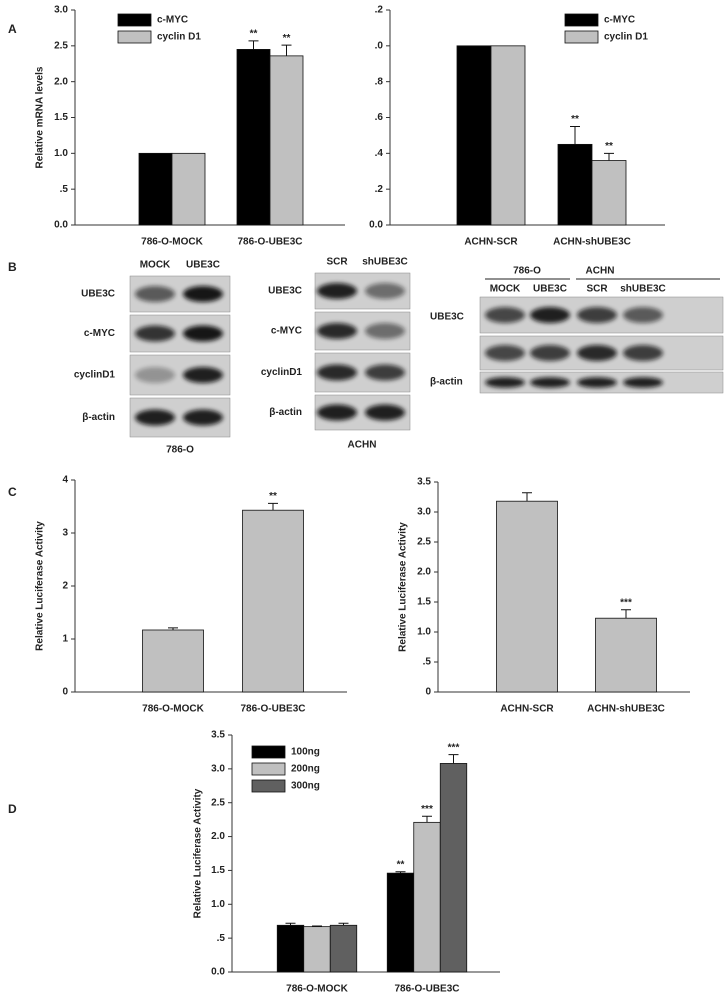  Describe the element at coordinates (379, 153) in the screenshot. I see `y-tick-label: .4` at that location.